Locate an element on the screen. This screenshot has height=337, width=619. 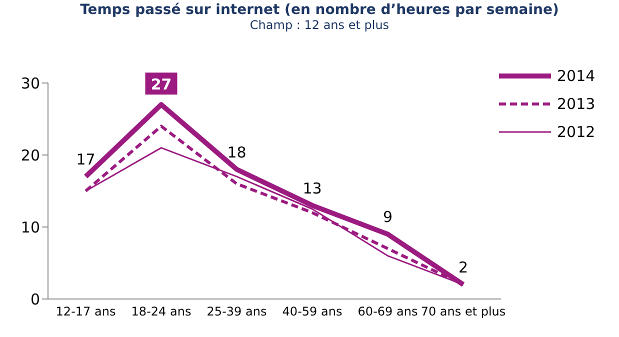
data-label: 18 is located at coordinates (236, 152).